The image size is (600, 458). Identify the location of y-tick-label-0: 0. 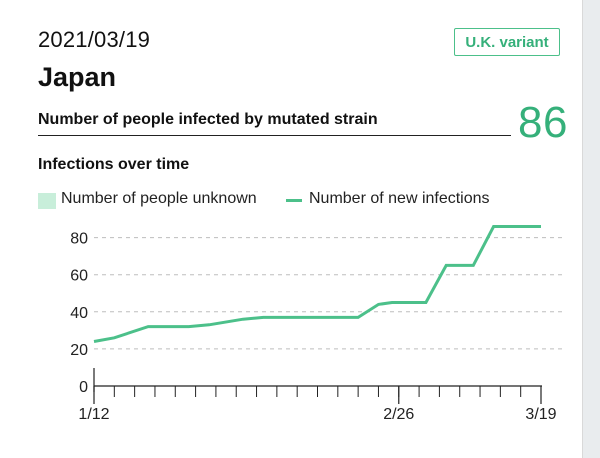
(83, 387).